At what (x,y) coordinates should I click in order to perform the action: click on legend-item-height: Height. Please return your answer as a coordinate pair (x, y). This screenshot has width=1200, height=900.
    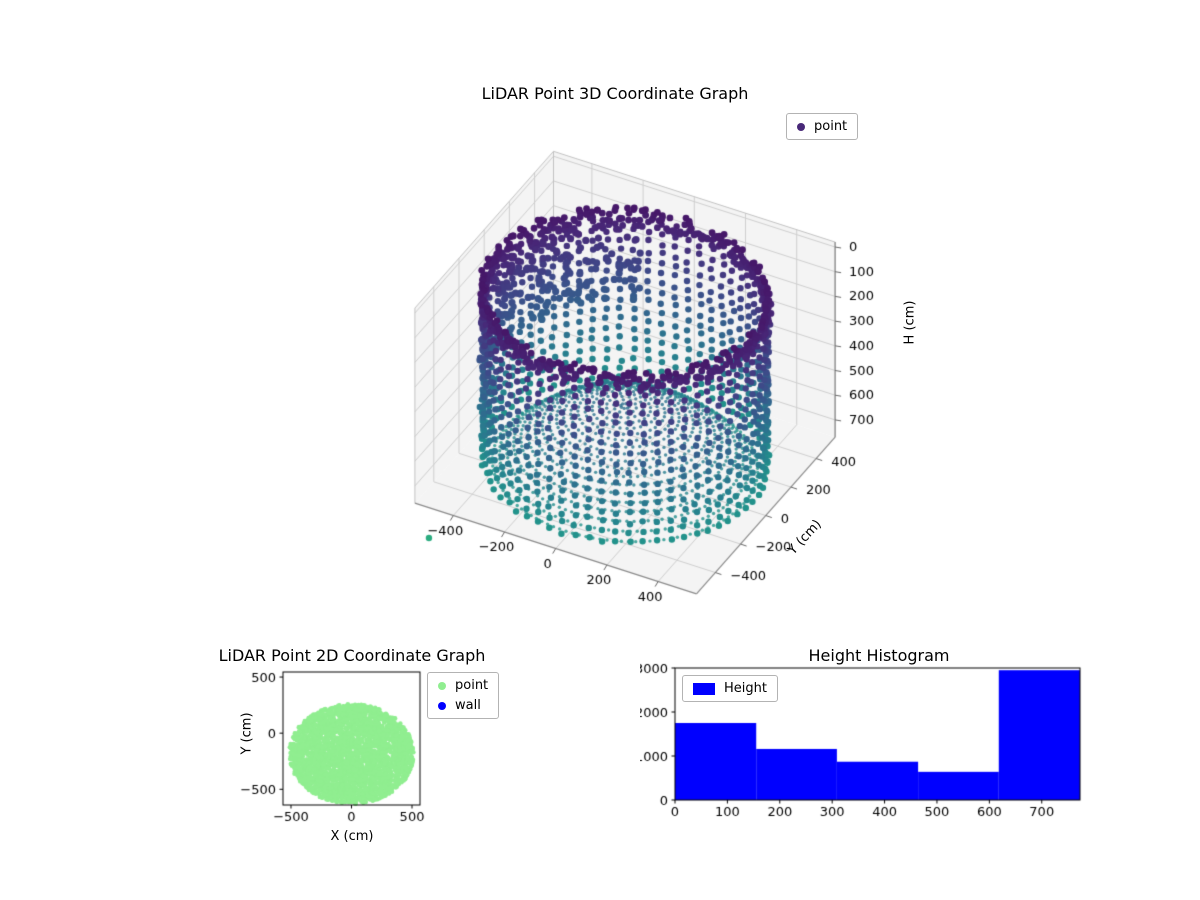
    Looking at the image, I should click on (730, 688).